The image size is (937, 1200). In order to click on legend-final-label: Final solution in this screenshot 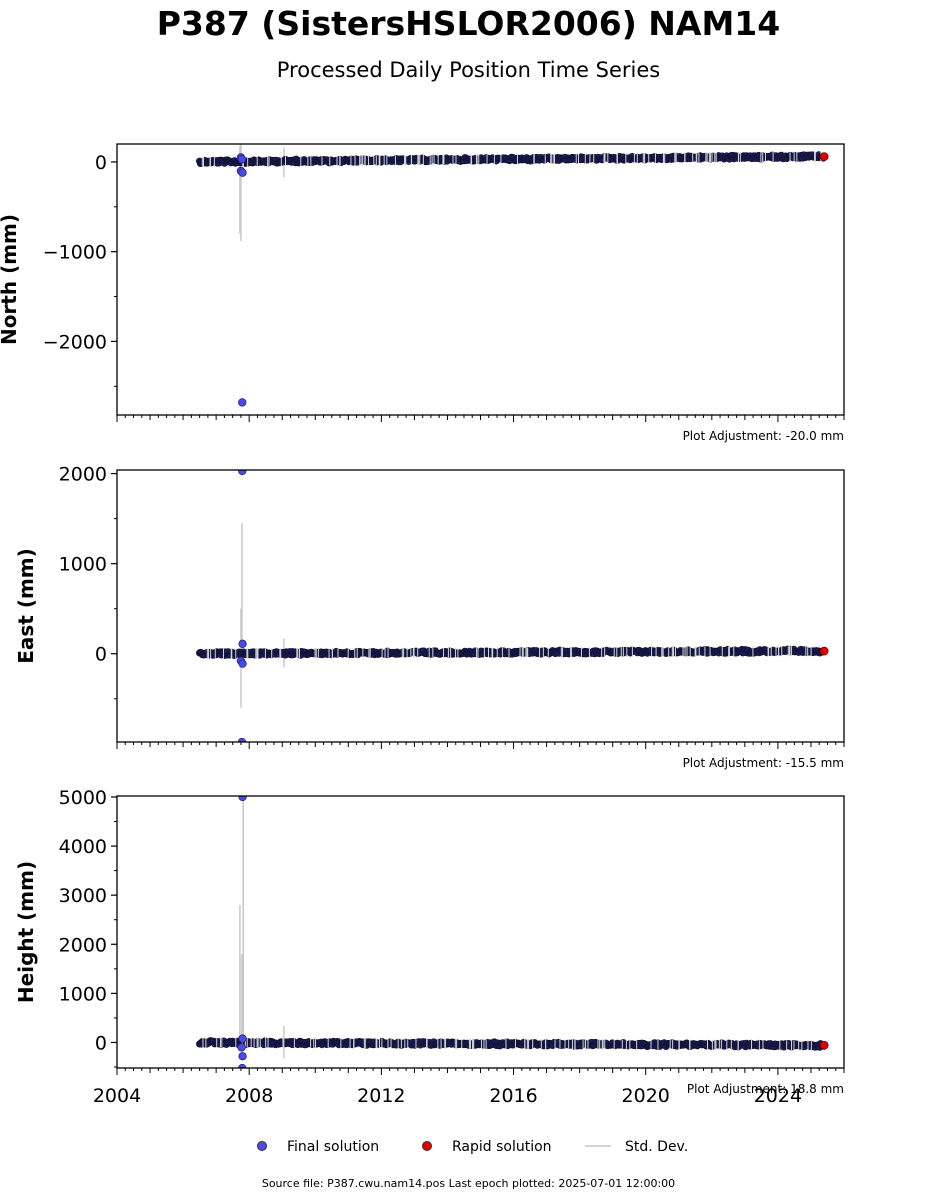, I will do `click(333, 1147)`.